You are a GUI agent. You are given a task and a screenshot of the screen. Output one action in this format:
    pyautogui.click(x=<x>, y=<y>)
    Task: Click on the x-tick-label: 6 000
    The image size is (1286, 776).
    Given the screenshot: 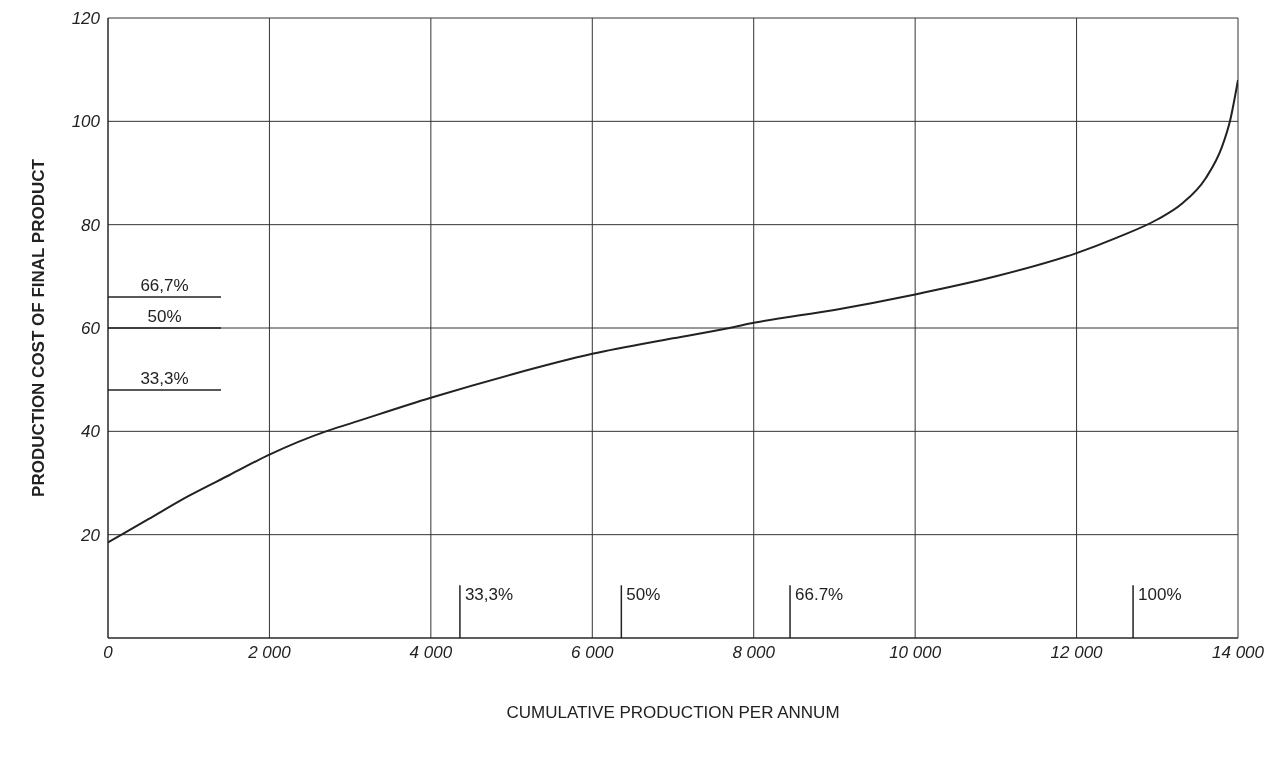 What is the action you would take?
    pyautogui.click(x=593, y=653)
    